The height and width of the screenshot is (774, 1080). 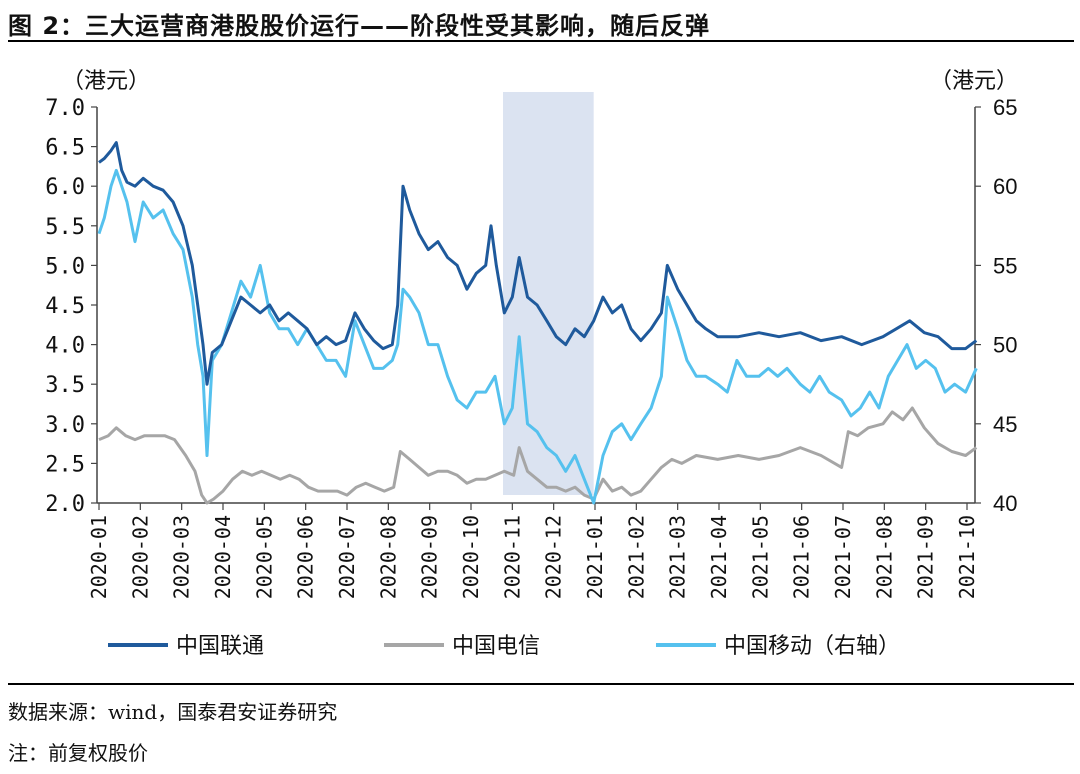 I want to click on x-tick-label: 2020-02, so click(x=140, y=557).